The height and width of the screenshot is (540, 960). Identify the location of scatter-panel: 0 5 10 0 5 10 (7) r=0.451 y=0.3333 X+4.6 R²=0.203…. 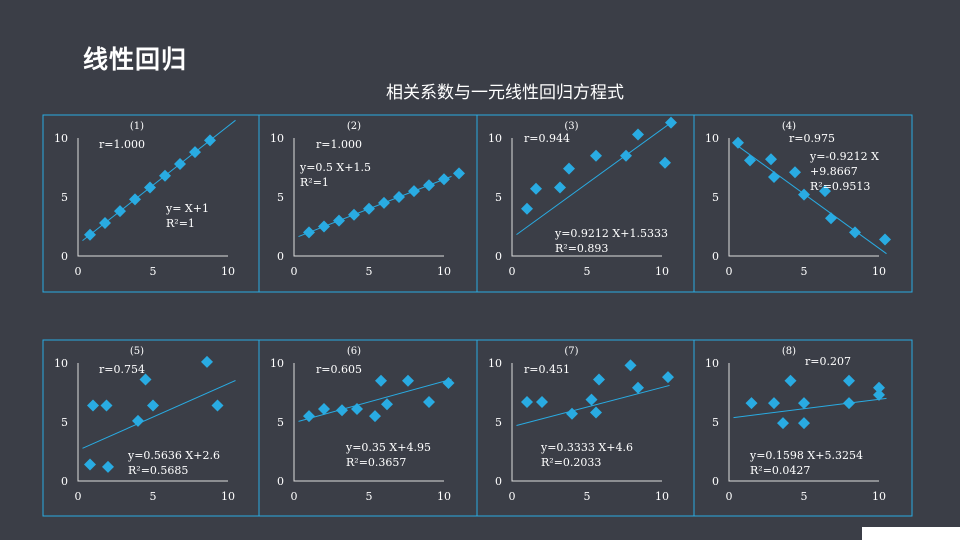
(585, 428).